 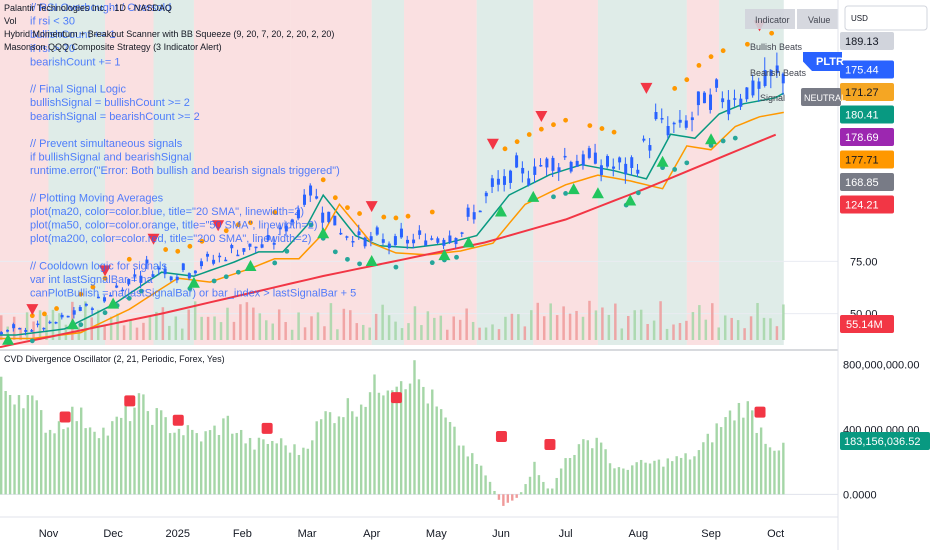 I want to click on time-tick-label: Oct, so click(x=775, y=534).